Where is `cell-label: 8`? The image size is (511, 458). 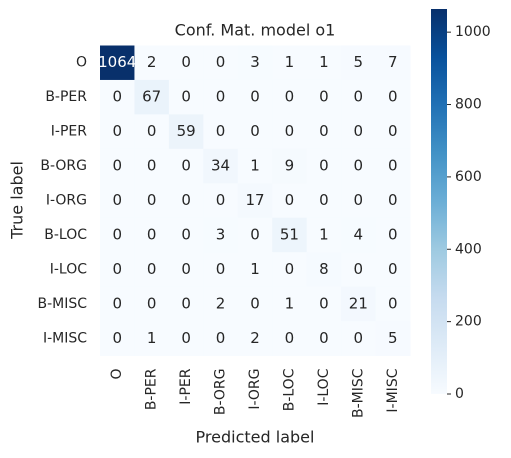 cell-label: 8 is located at coordinates (324, 269).